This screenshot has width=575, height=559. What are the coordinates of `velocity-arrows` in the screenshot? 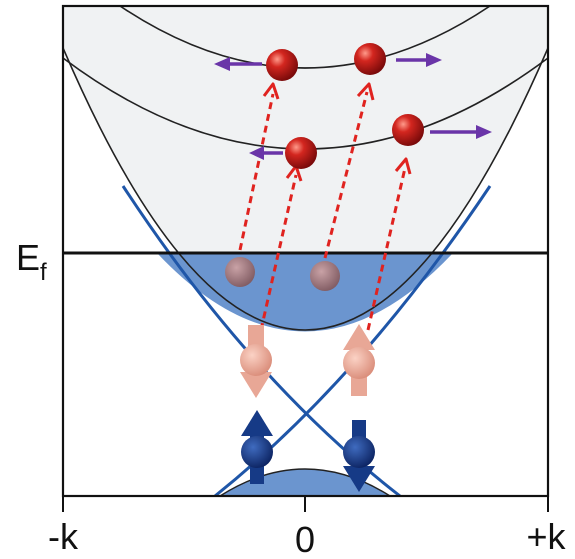 It's located at (353, 106).